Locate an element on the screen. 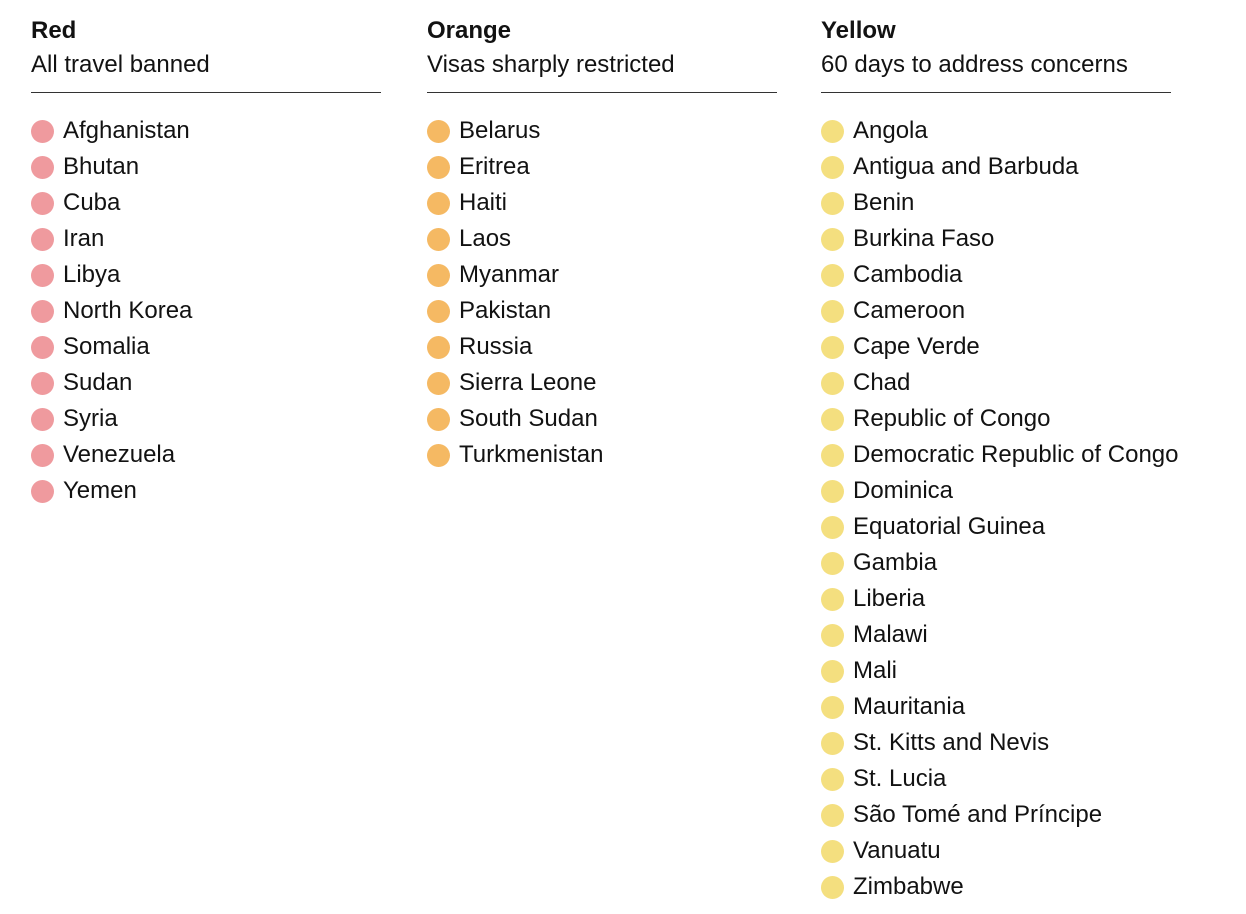 Image resolution: width=1246 pixels, height=914 pixels. country-name: Burkina Faso is located at coordinates (924, 238).